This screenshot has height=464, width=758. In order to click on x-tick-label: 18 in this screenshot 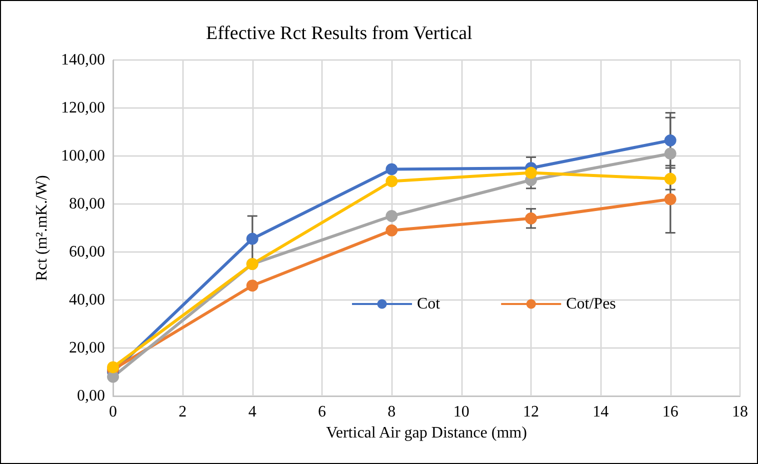, I will do `click(740, 412)`.